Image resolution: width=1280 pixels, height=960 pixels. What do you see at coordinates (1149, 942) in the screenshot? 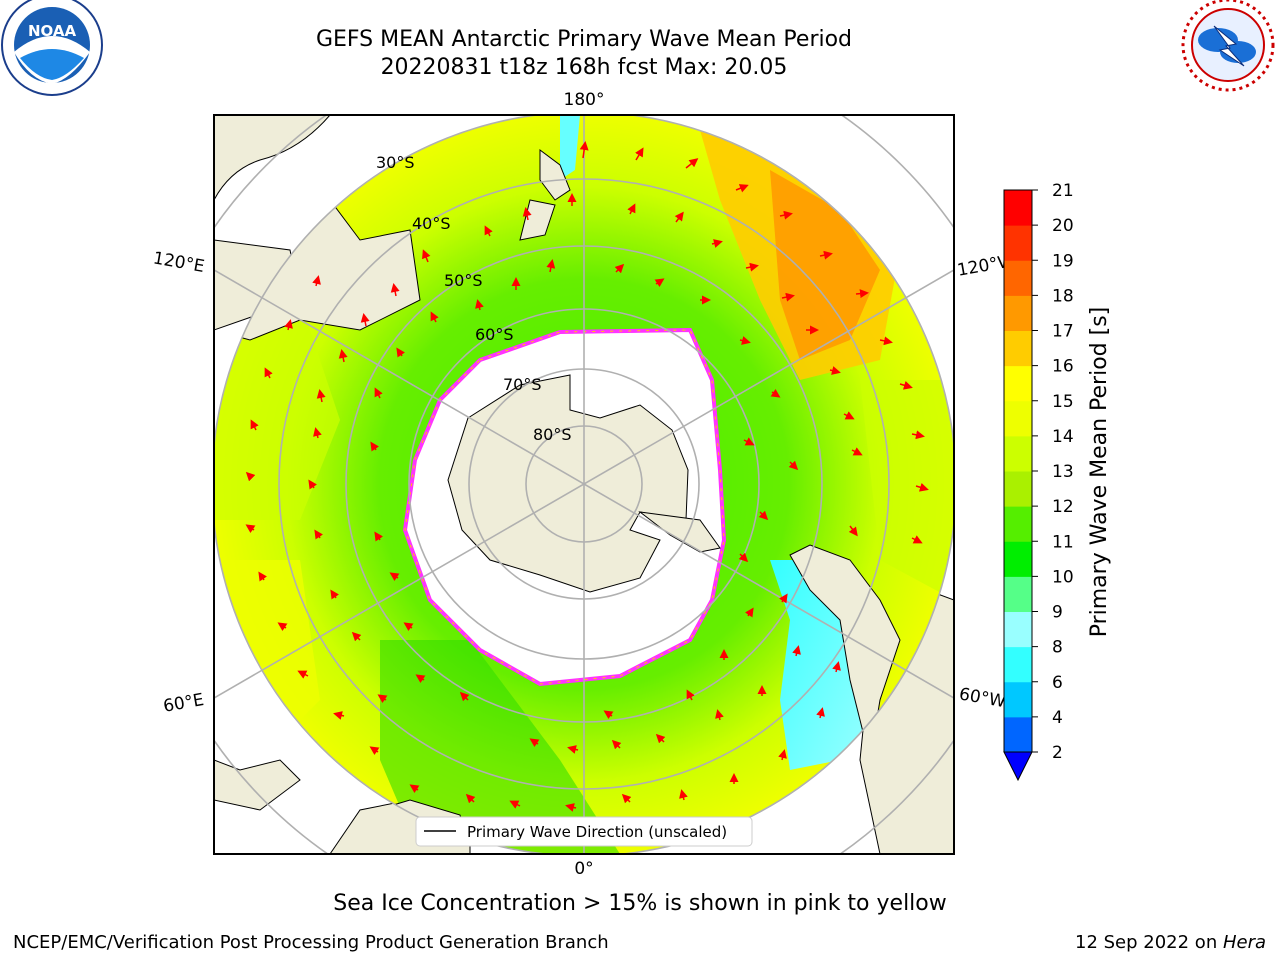
I see `credit-date-text: 12 Sep 2022 on` at bounding box center [1149, 942].